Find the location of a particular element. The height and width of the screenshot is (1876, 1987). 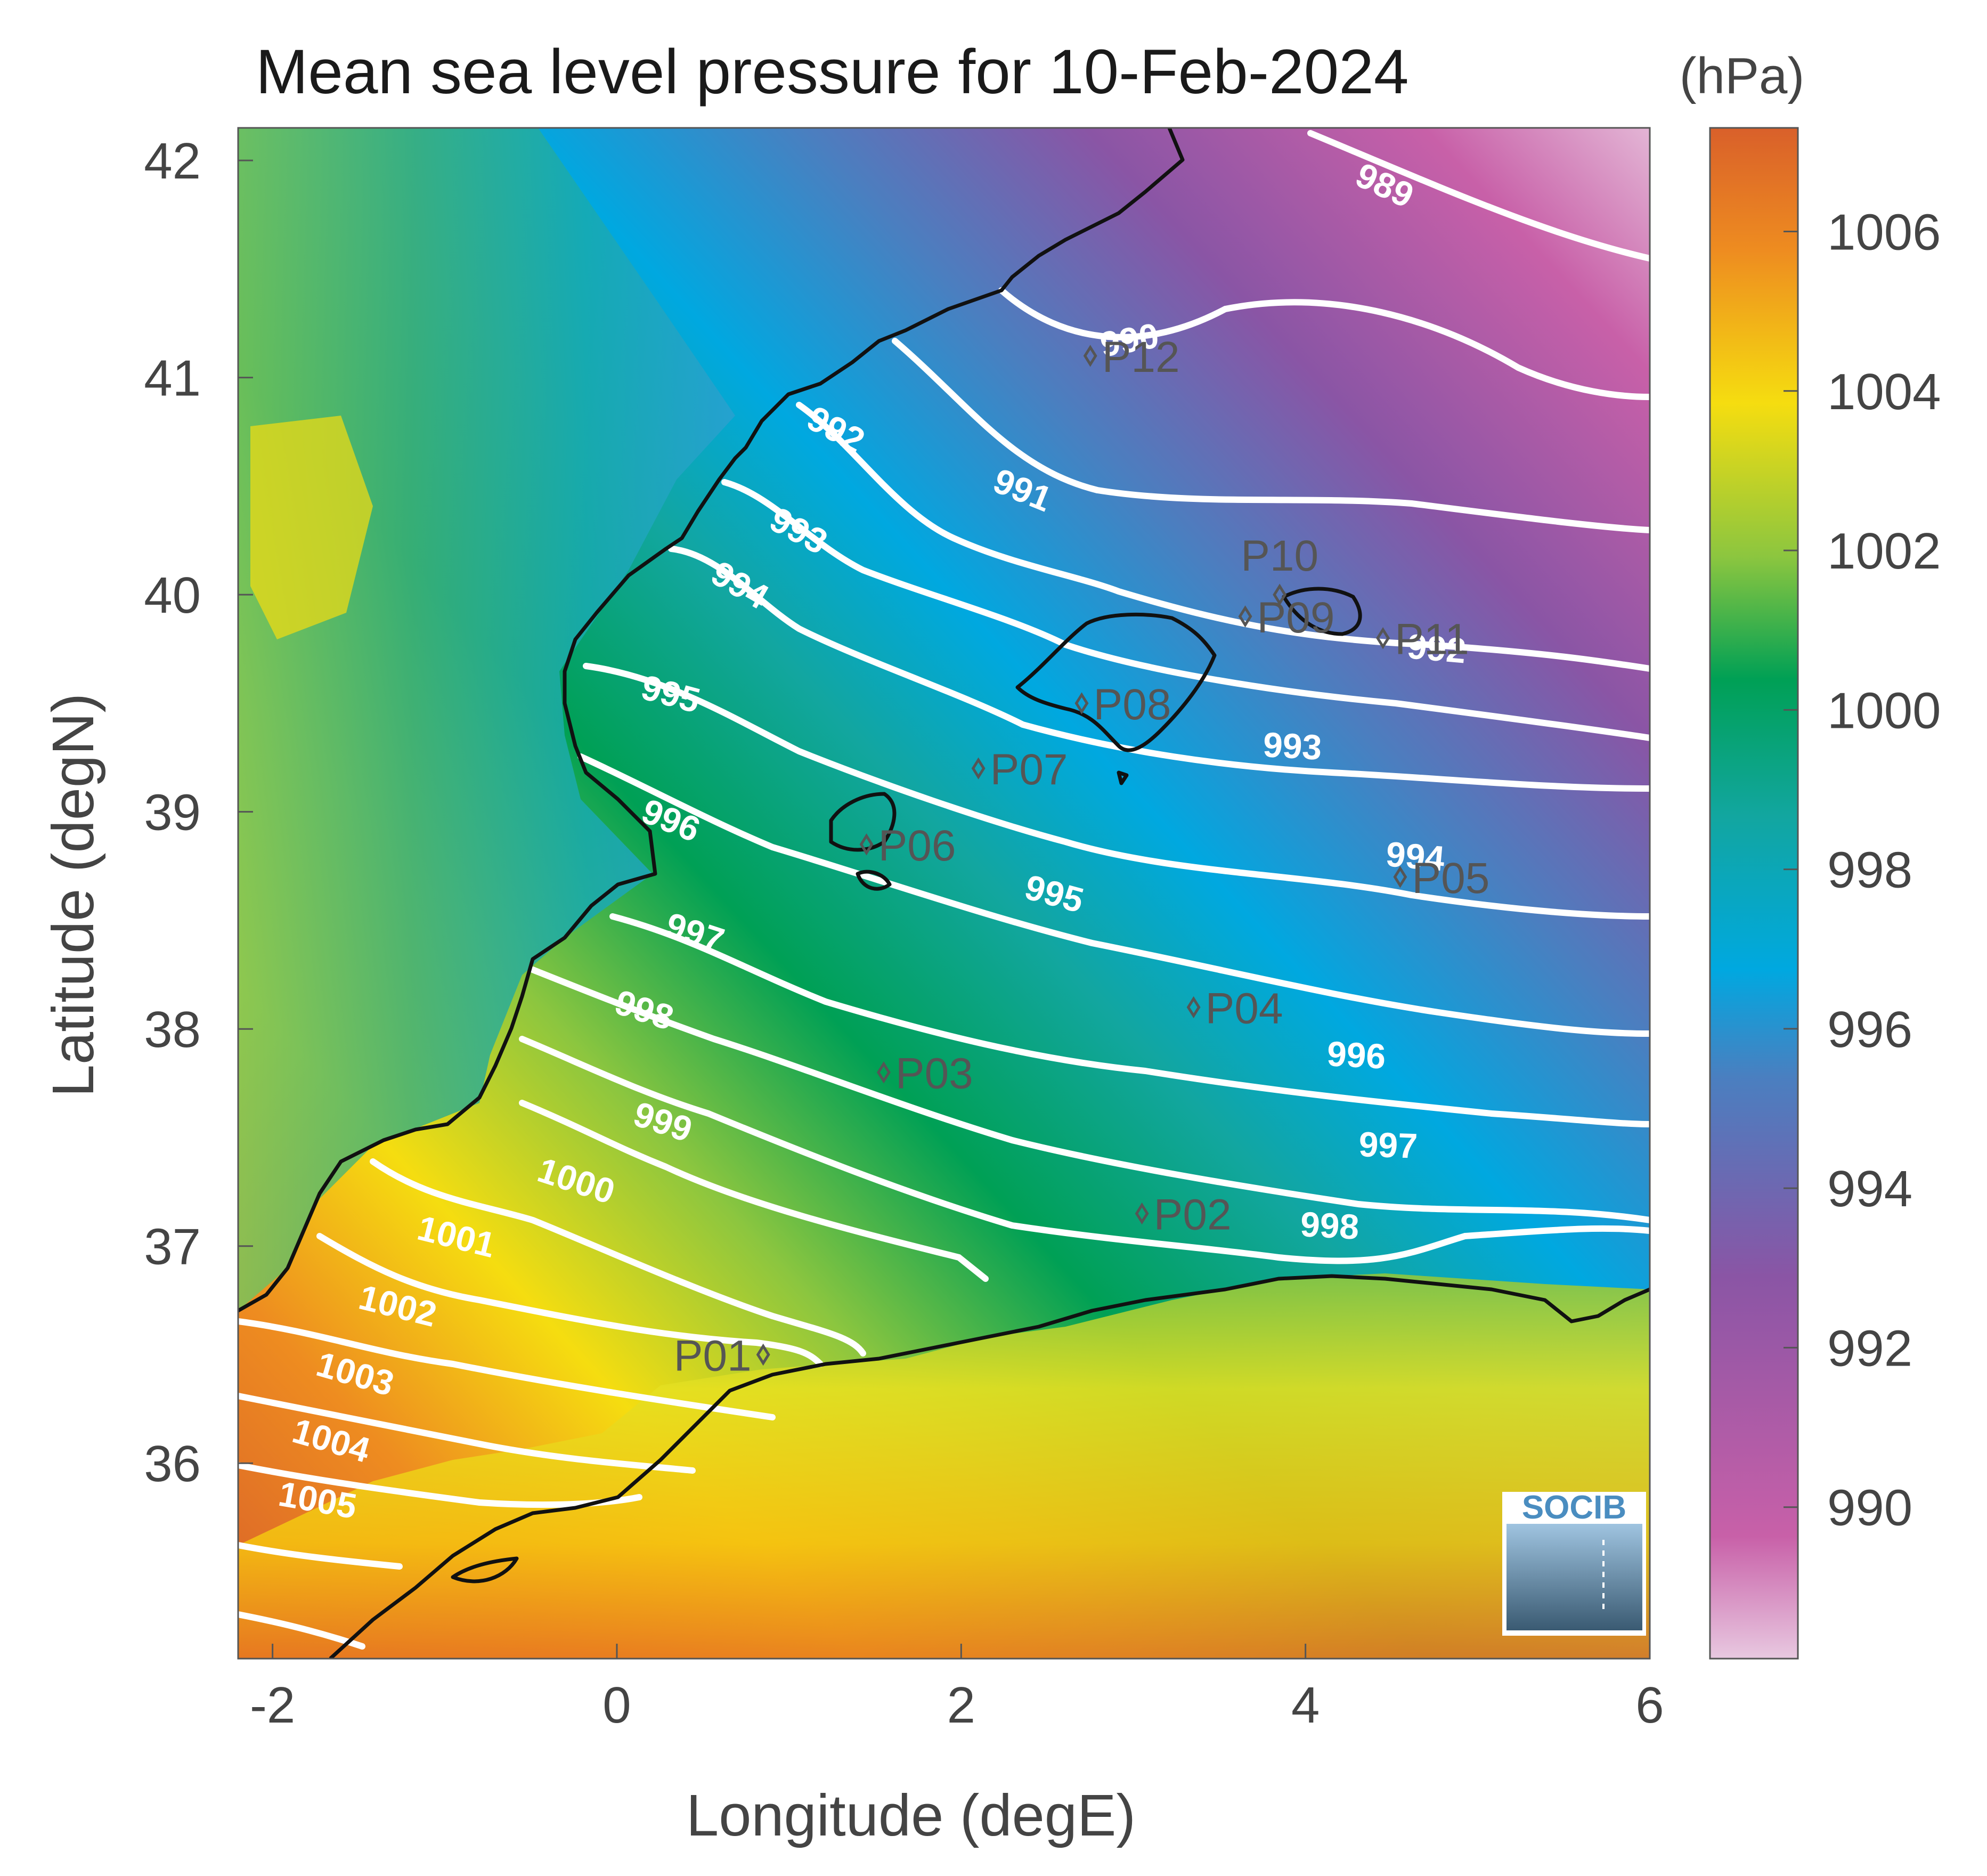

colorbar-tick-label: 990 is located at coordinates (1870, 1509).